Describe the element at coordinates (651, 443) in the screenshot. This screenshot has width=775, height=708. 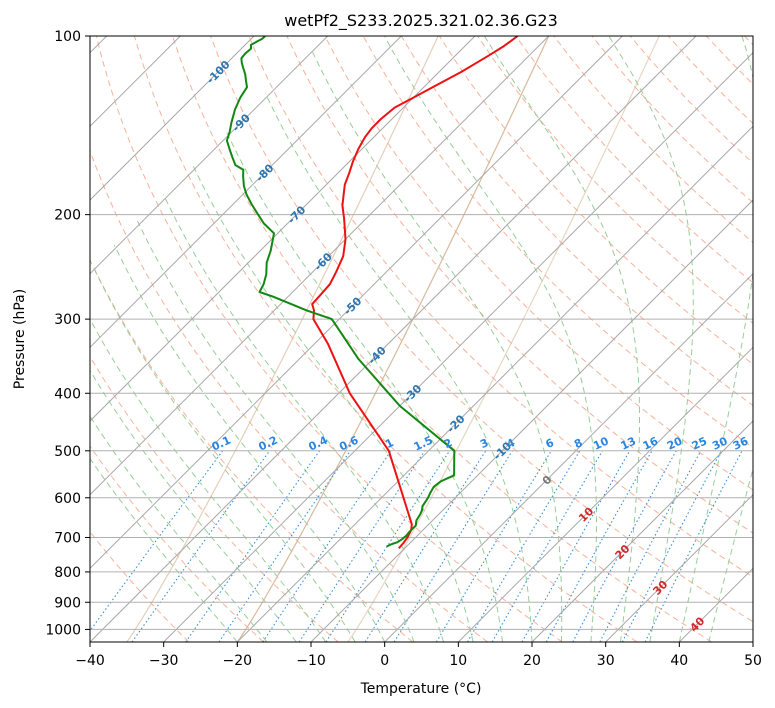
I see `mixing-ratio-label: 16` at that location.